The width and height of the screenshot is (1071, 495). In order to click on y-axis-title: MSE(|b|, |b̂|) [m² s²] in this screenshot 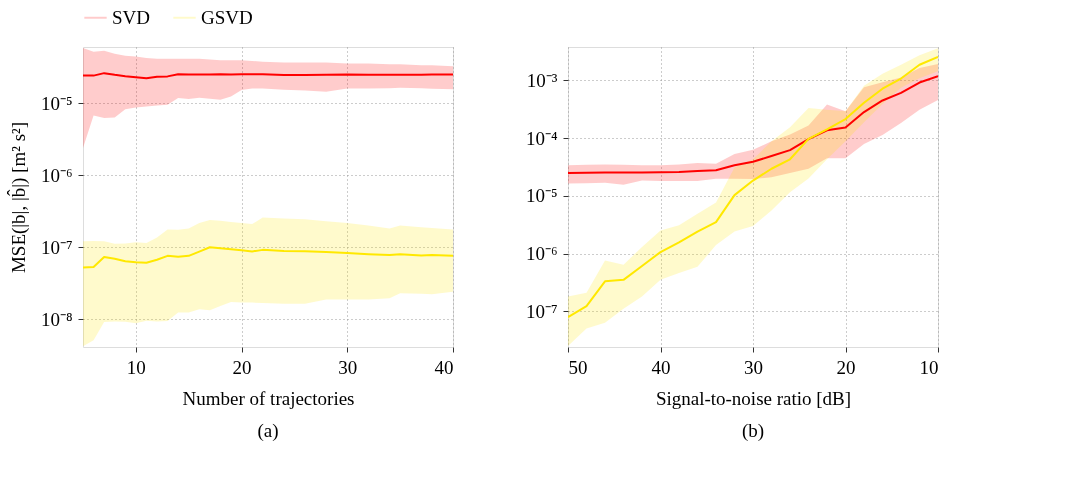, I will do `click(18, 197)`.